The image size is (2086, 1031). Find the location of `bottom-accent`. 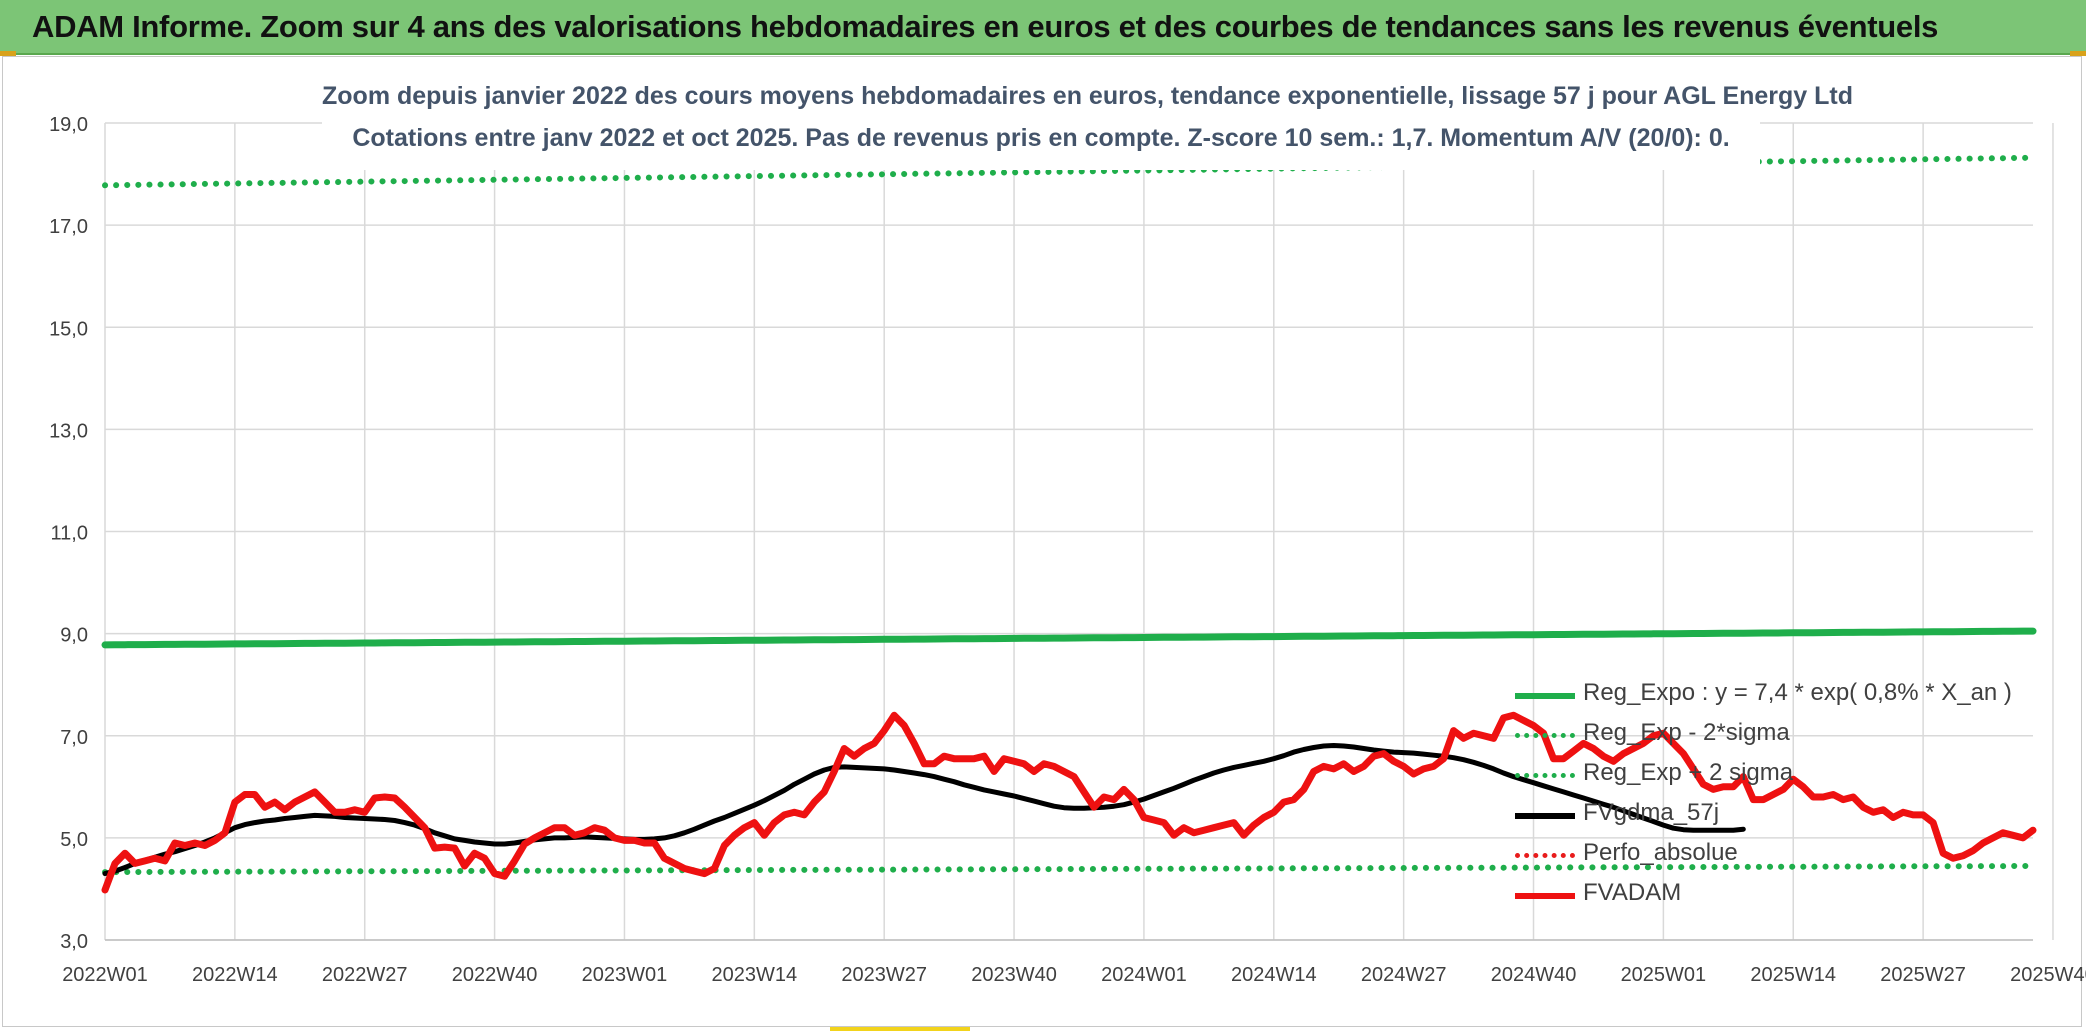

bottom-accent is located at coordinates (900, 1029).